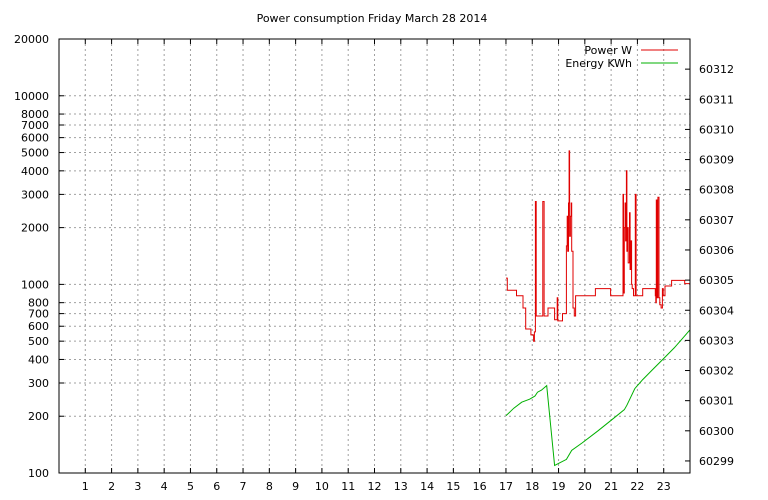 The image size is (768, 500). Describe the element at coordinates (611, 486) in the screenshot. I see `x-tick-label: 21` at that location.